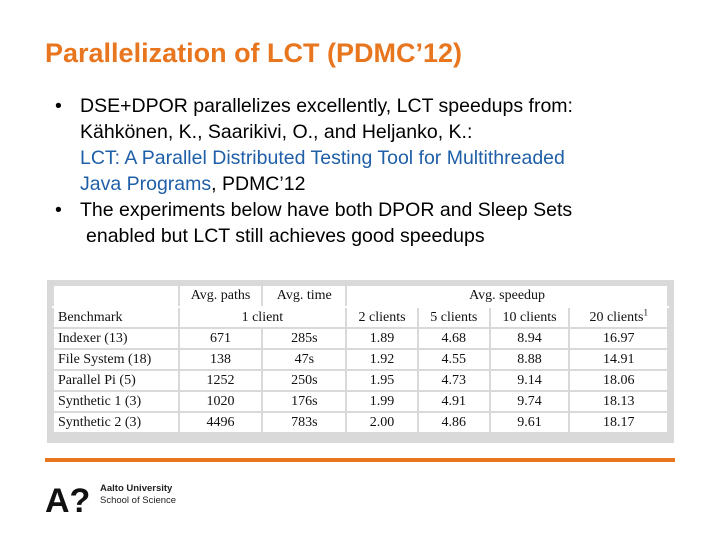 The height and width of the screenshot is (540, 720). Describe the element at coordinates (529, 359) in the screenshot. I see `cell-speedup-10: 8.88` at that location.